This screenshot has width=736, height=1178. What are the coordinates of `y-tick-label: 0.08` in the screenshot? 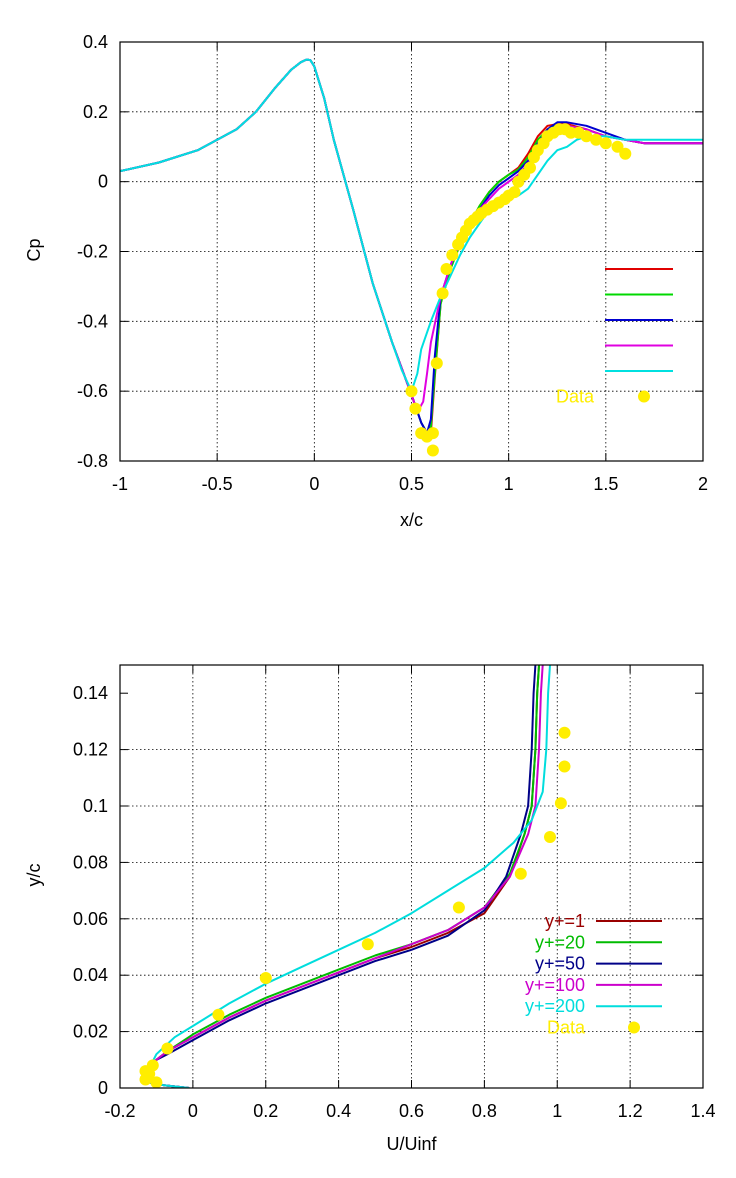 It's located at (90, 862).